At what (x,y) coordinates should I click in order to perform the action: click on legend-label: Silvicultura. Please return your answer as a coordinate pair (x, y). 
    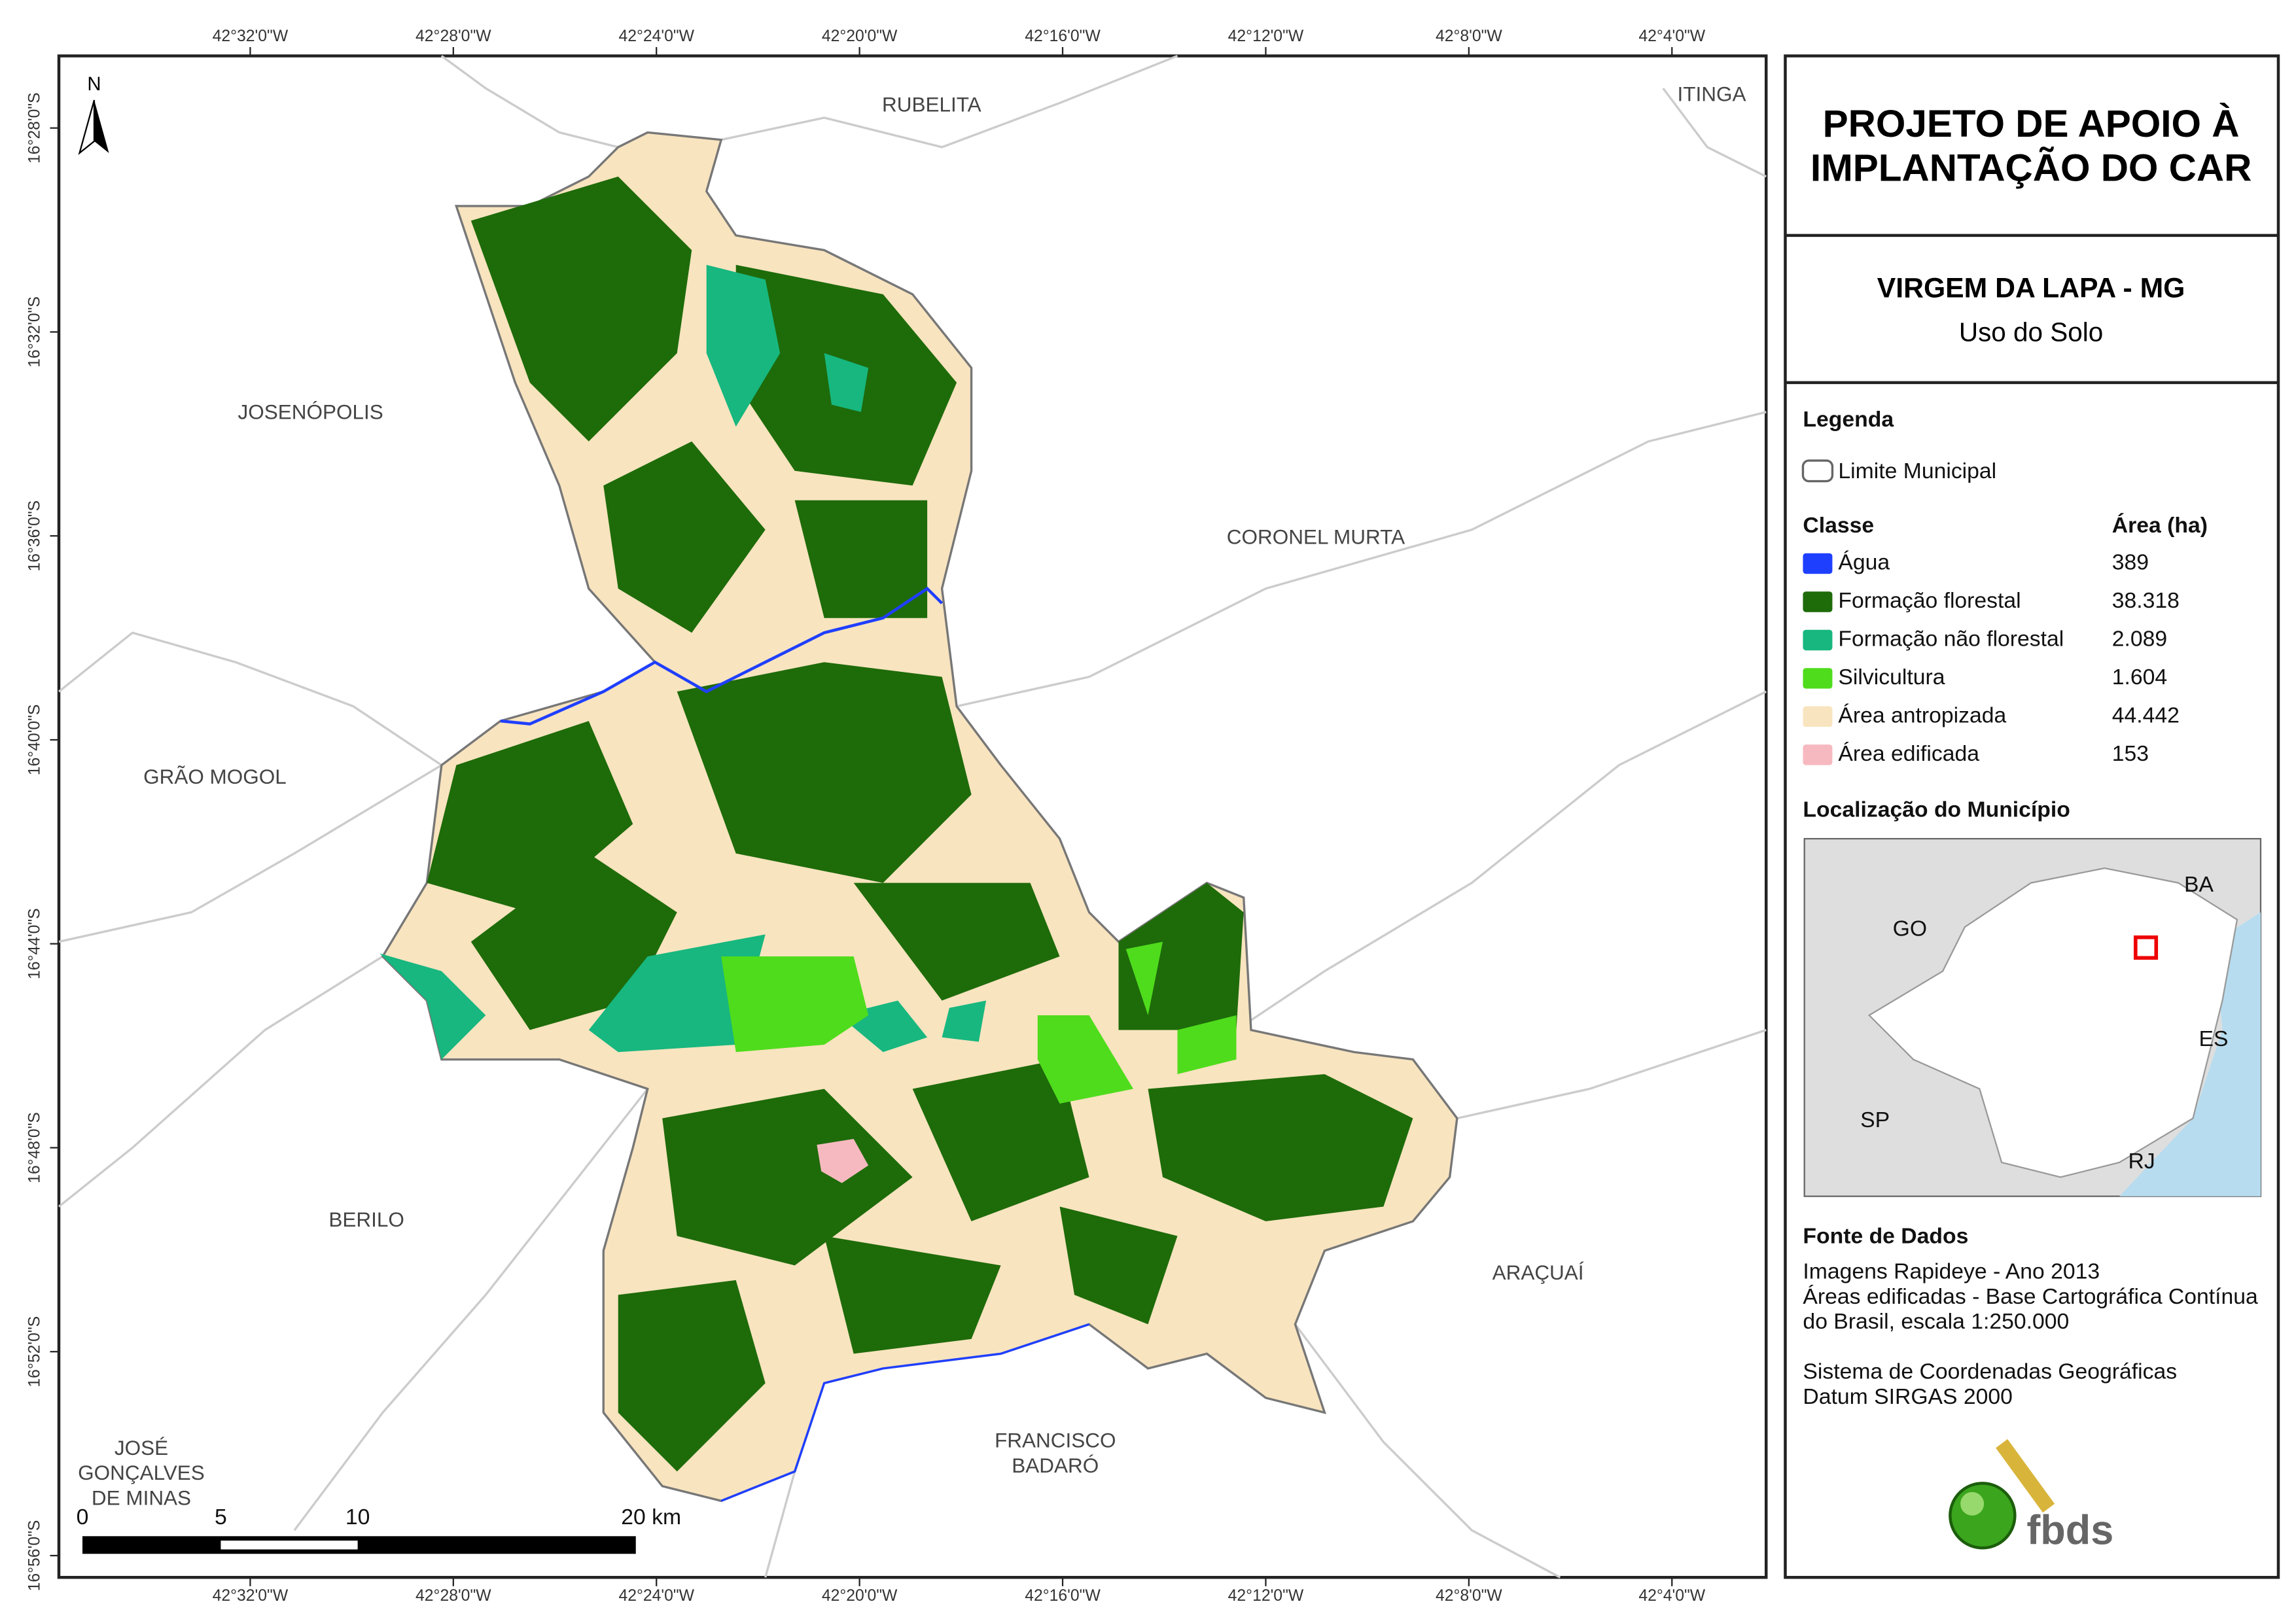
    Looking at the image, I should click on (1891, 677).